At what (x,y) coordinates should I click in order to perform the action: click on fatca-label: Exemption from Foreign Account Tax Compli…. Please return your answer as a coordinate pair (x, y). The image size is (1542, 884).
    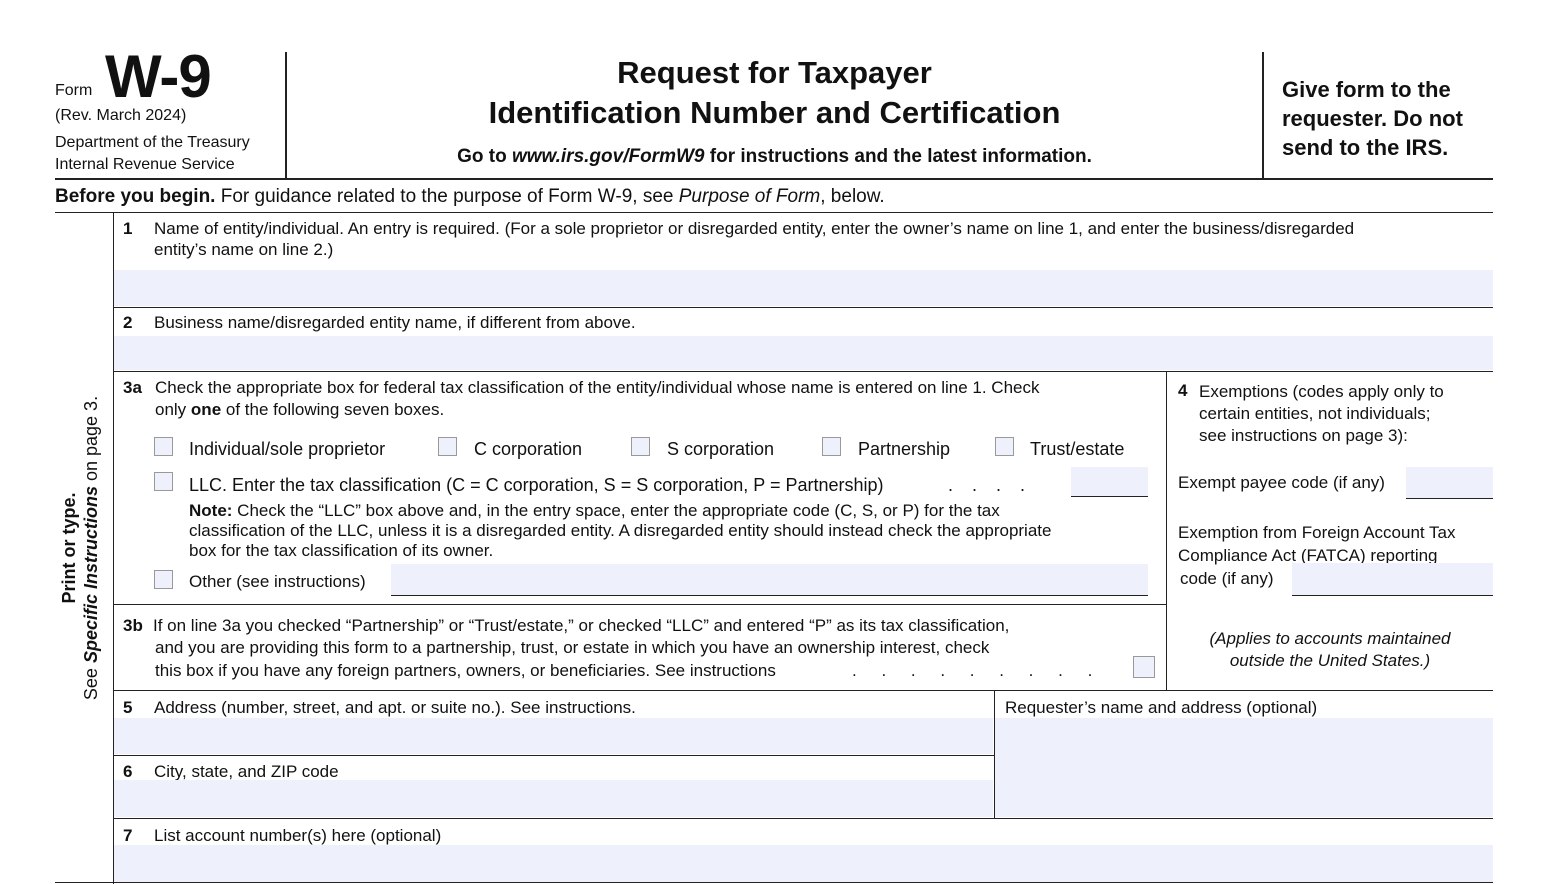
    Looking at the image, I should click on (1317, 555).